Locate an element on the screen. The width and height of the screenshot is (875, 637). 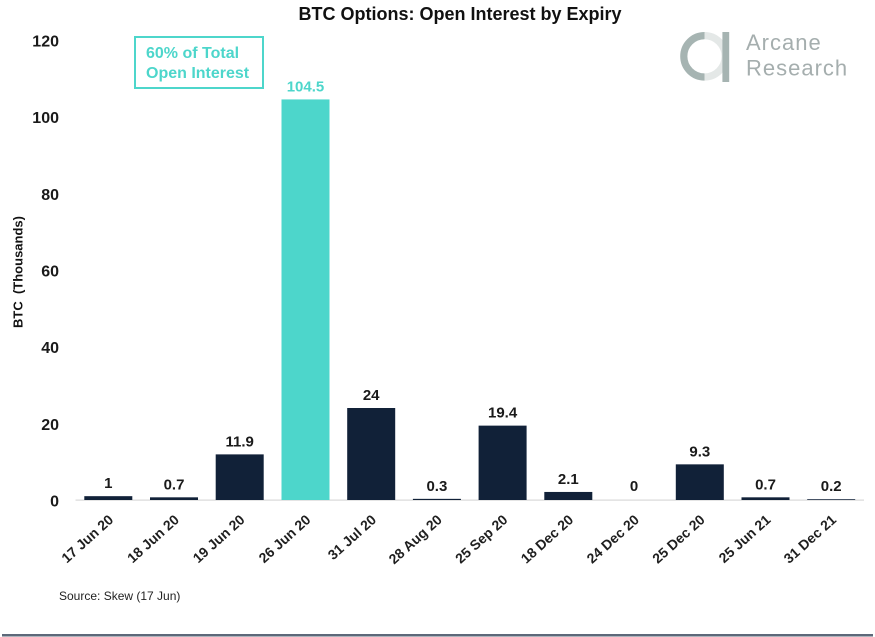
svg-text: Open Interest is located at coordinates (198, 73).